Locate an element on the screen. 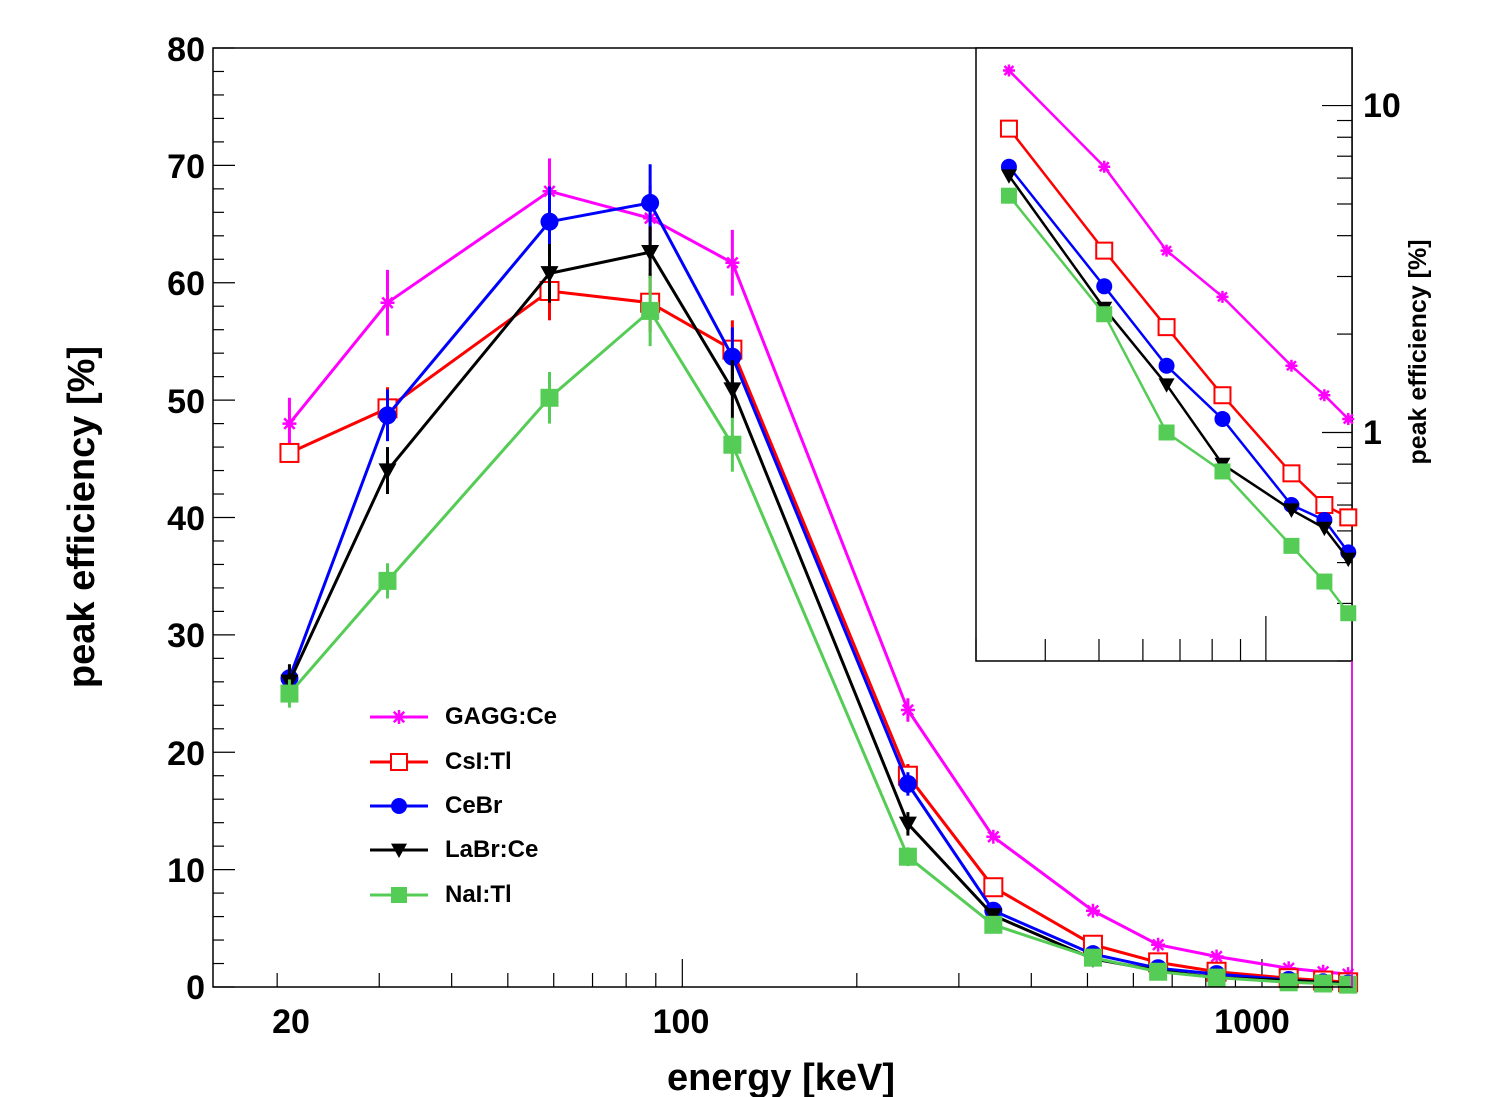 The width and height of the screenshot is (1487, 1097). inset-series-nai-tl is located at coordinates (1178, 404).